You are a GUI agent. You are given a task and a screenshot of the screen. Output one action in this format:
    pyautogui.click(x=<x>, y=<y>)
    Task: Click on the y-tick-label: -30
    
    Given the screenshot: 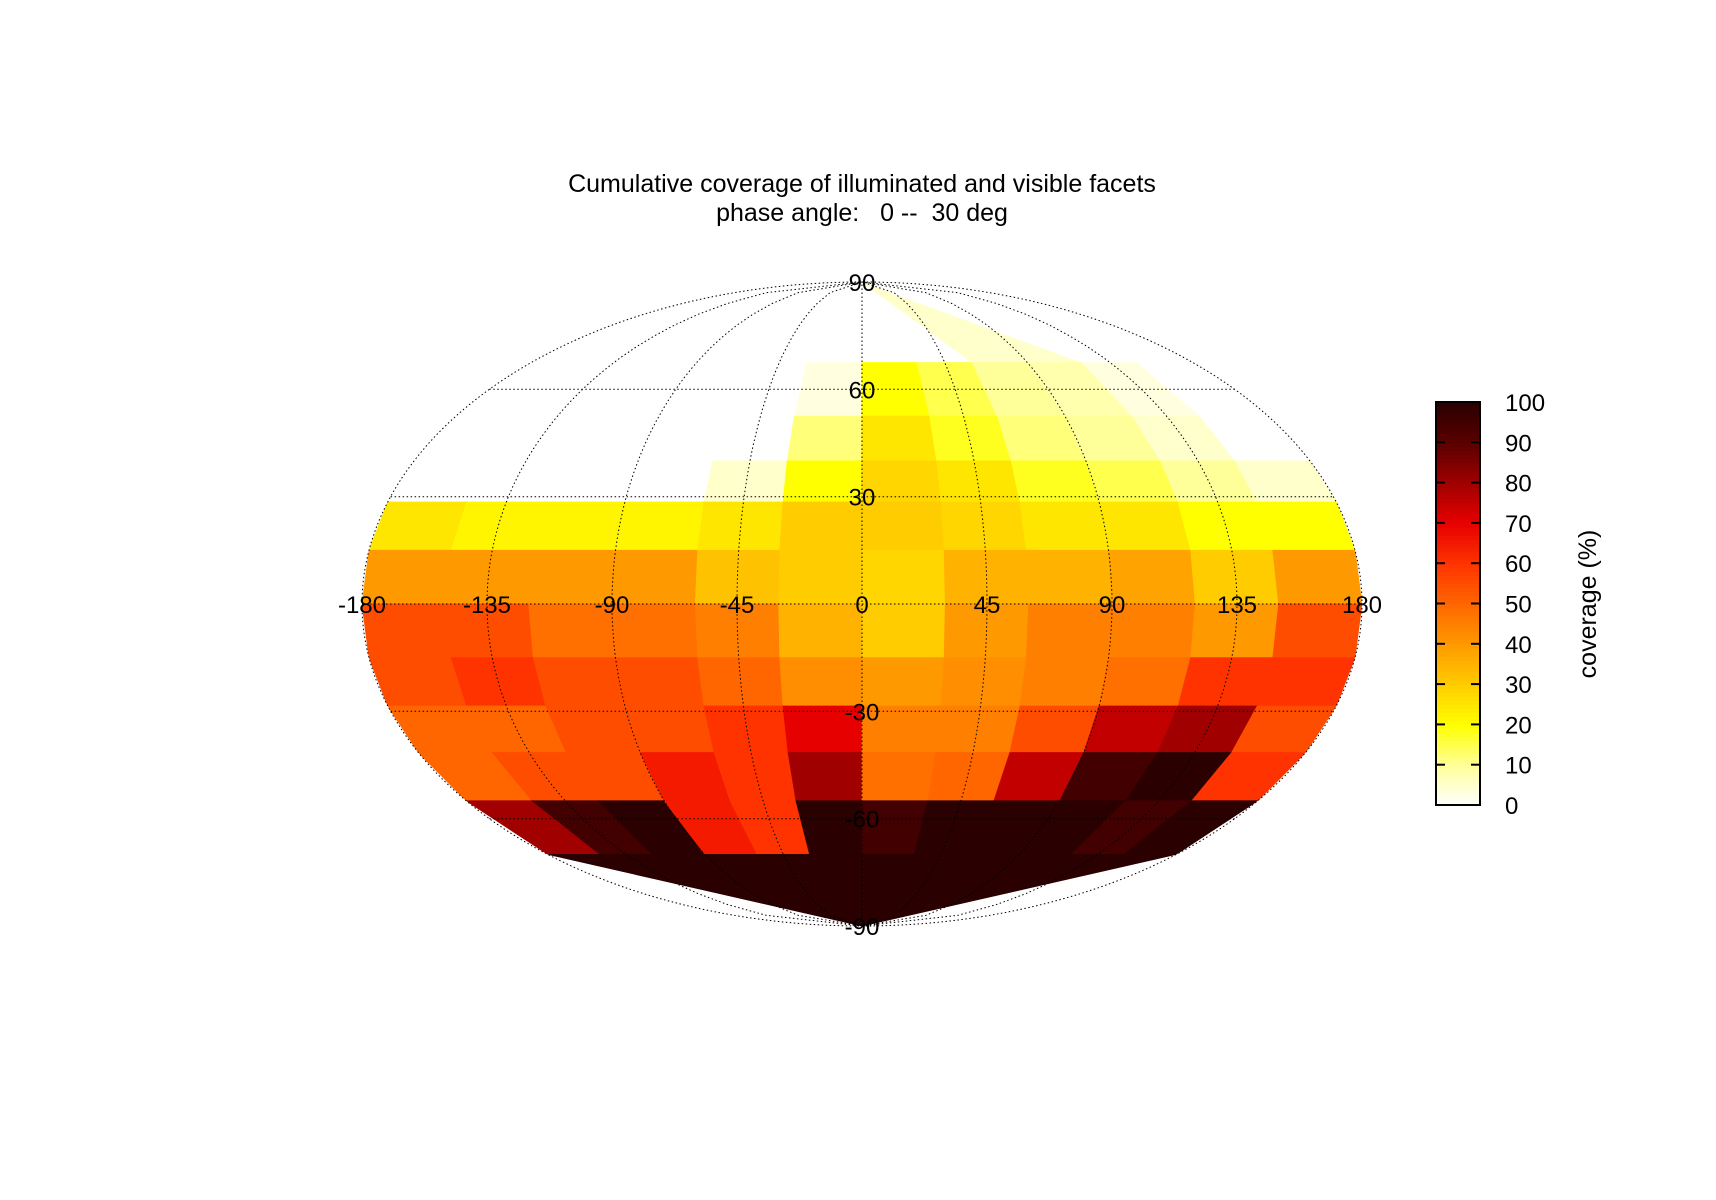 What is the action you would take?
    pyautogui.click(x=862, y=712)
    